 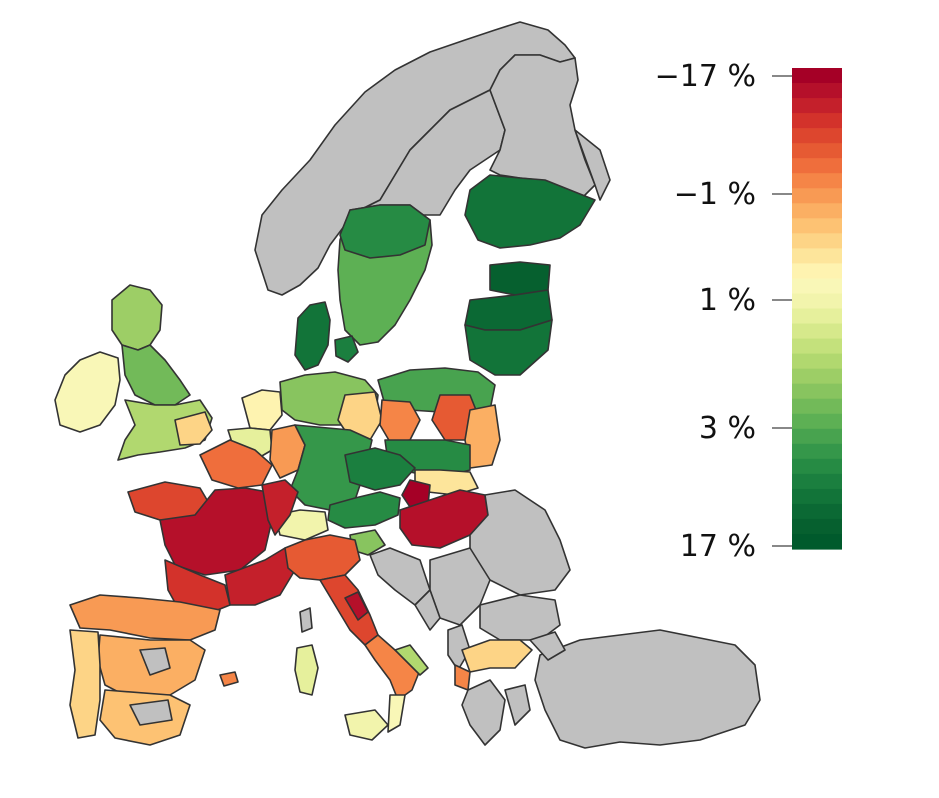 I want to click on region-spain-north, so click(x=145, y=617).